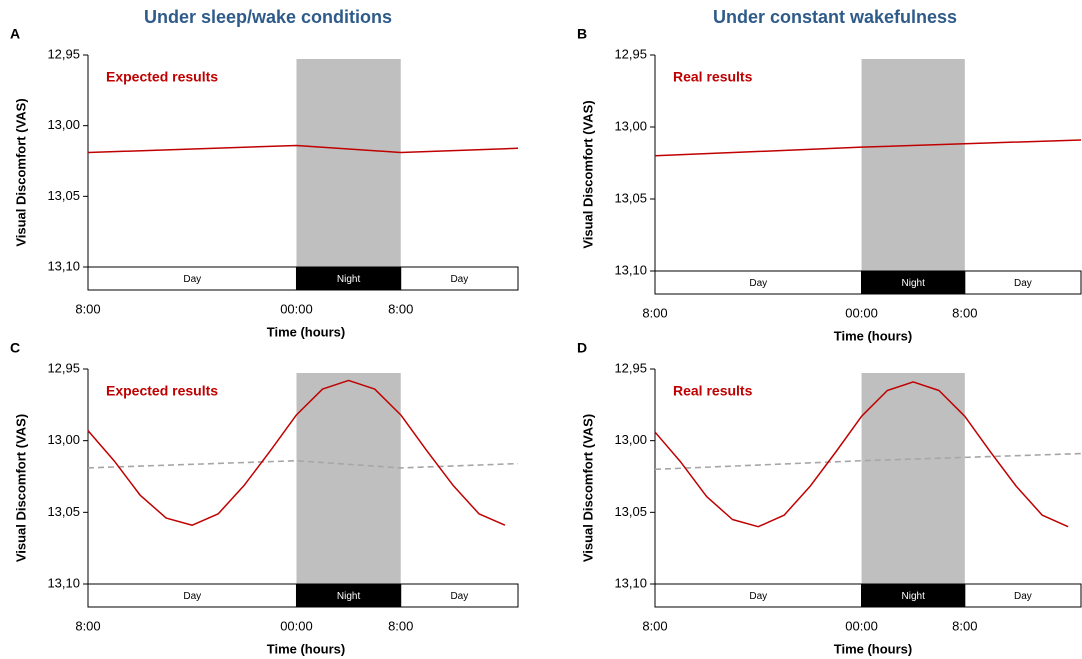  Describe the element at coordinates (582, 348) in the screenshot. I see `panel-letter: D` at that location.